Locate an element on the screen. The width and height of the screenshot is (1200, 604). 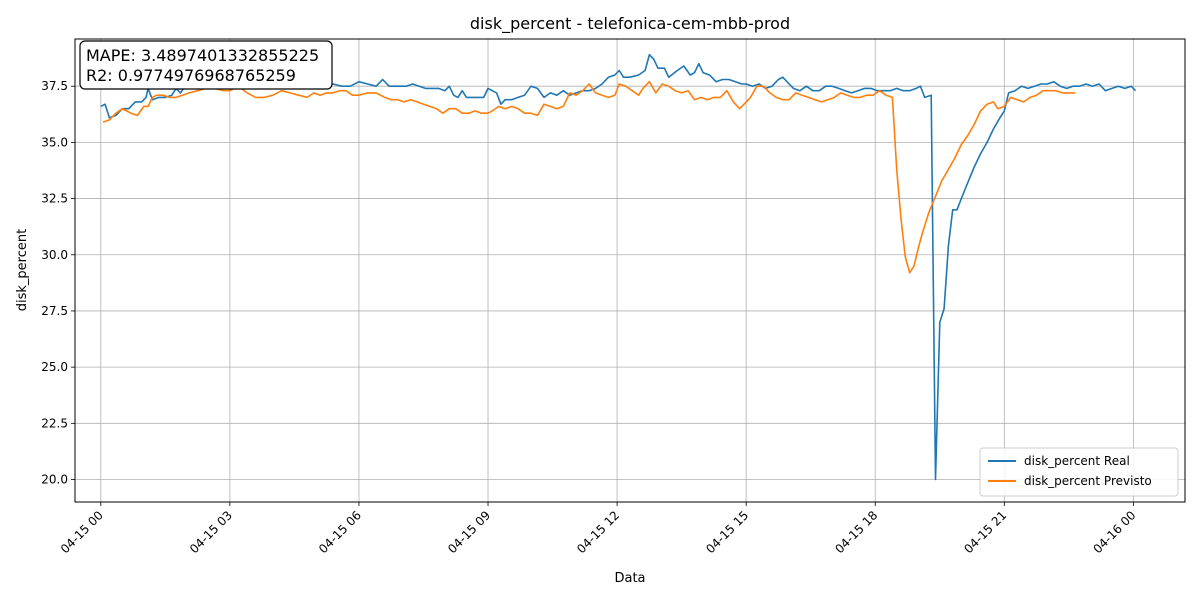
y-tick-label: 32.5 is located at coordinates (54, 199).